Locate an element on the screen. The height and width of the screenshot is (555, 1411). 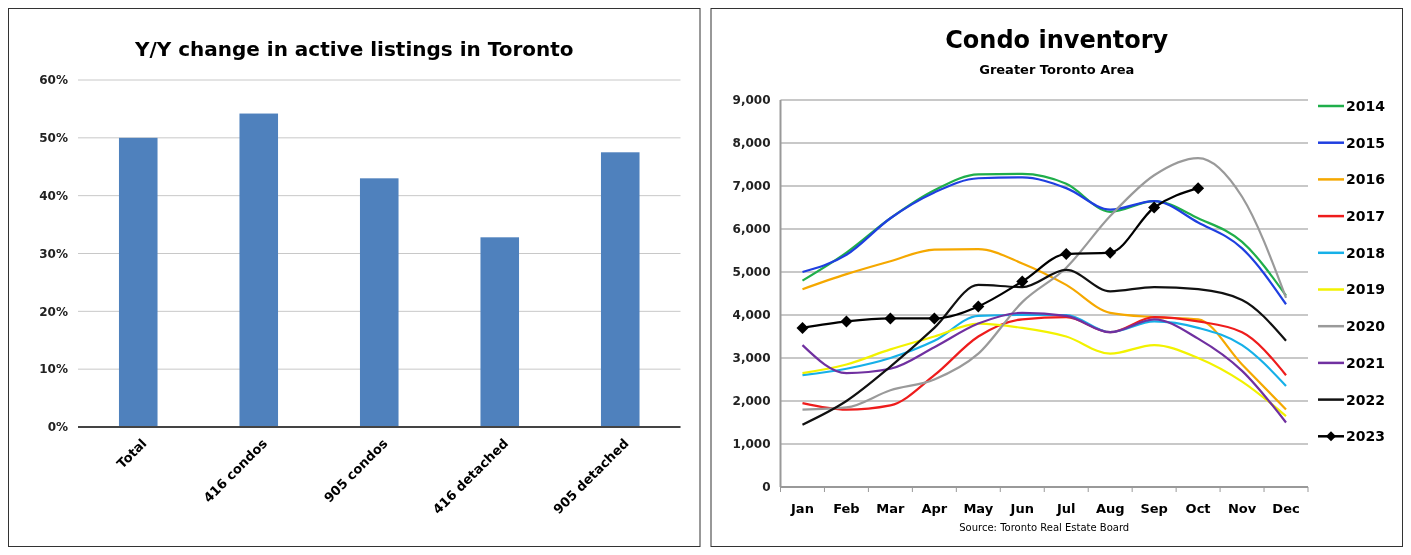
y-tick-label: 60% is located at coordinates (53, 80).